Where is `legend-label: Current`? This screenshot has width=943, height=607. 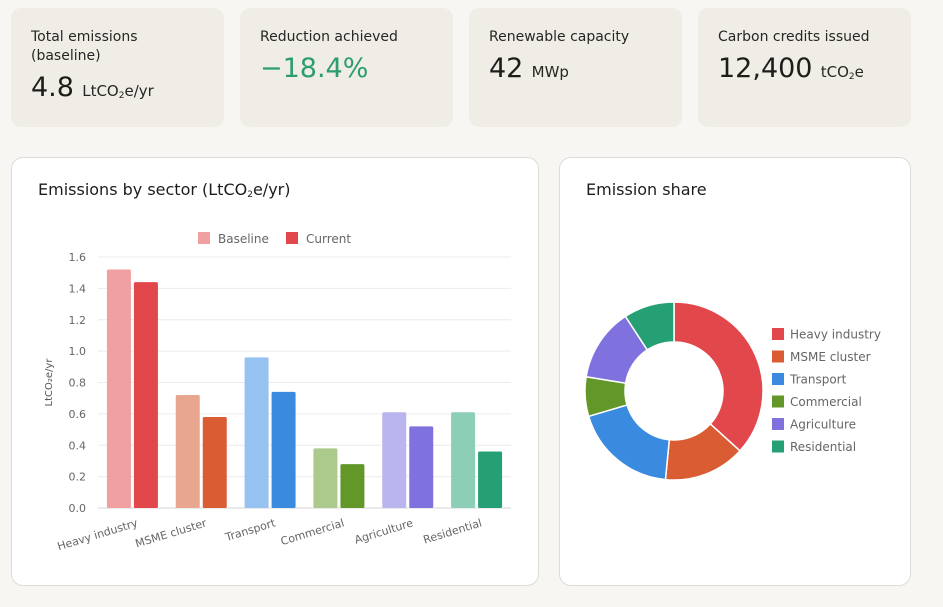 legend-label: Current is located at coordinates (328, 239).